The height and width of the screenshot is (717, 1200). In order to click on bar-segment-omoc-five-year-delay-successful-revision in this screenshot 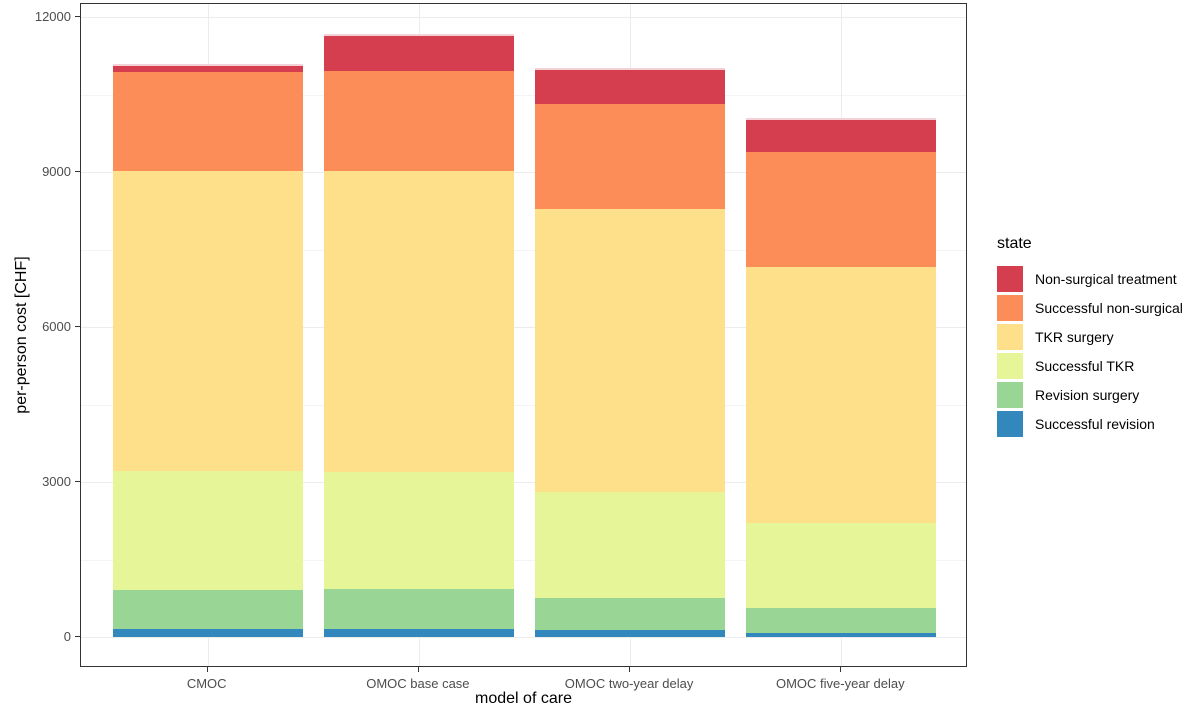, I will do `click(841, 634)`.